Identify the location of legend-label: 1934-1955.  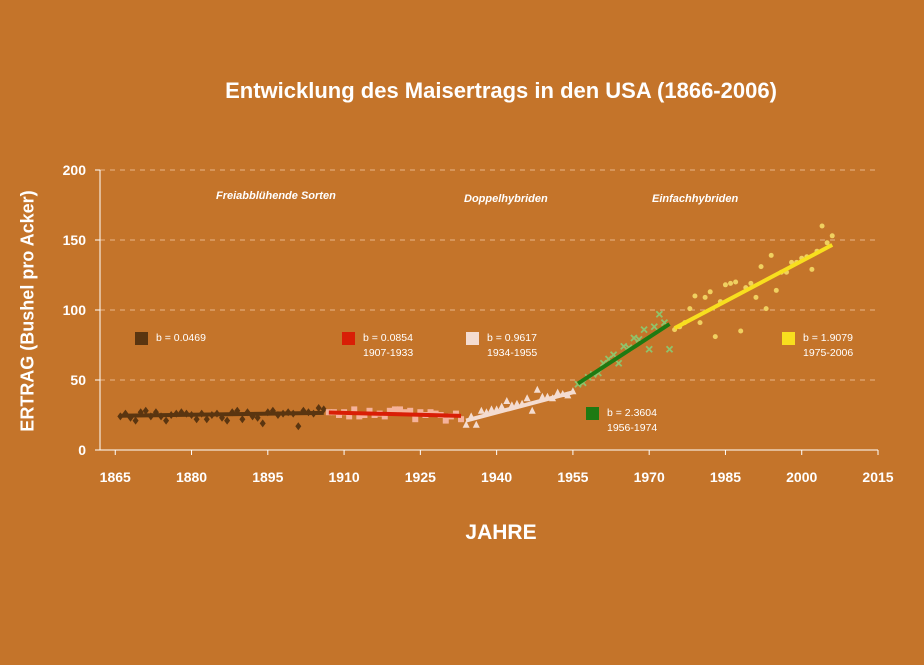
(512, 353).